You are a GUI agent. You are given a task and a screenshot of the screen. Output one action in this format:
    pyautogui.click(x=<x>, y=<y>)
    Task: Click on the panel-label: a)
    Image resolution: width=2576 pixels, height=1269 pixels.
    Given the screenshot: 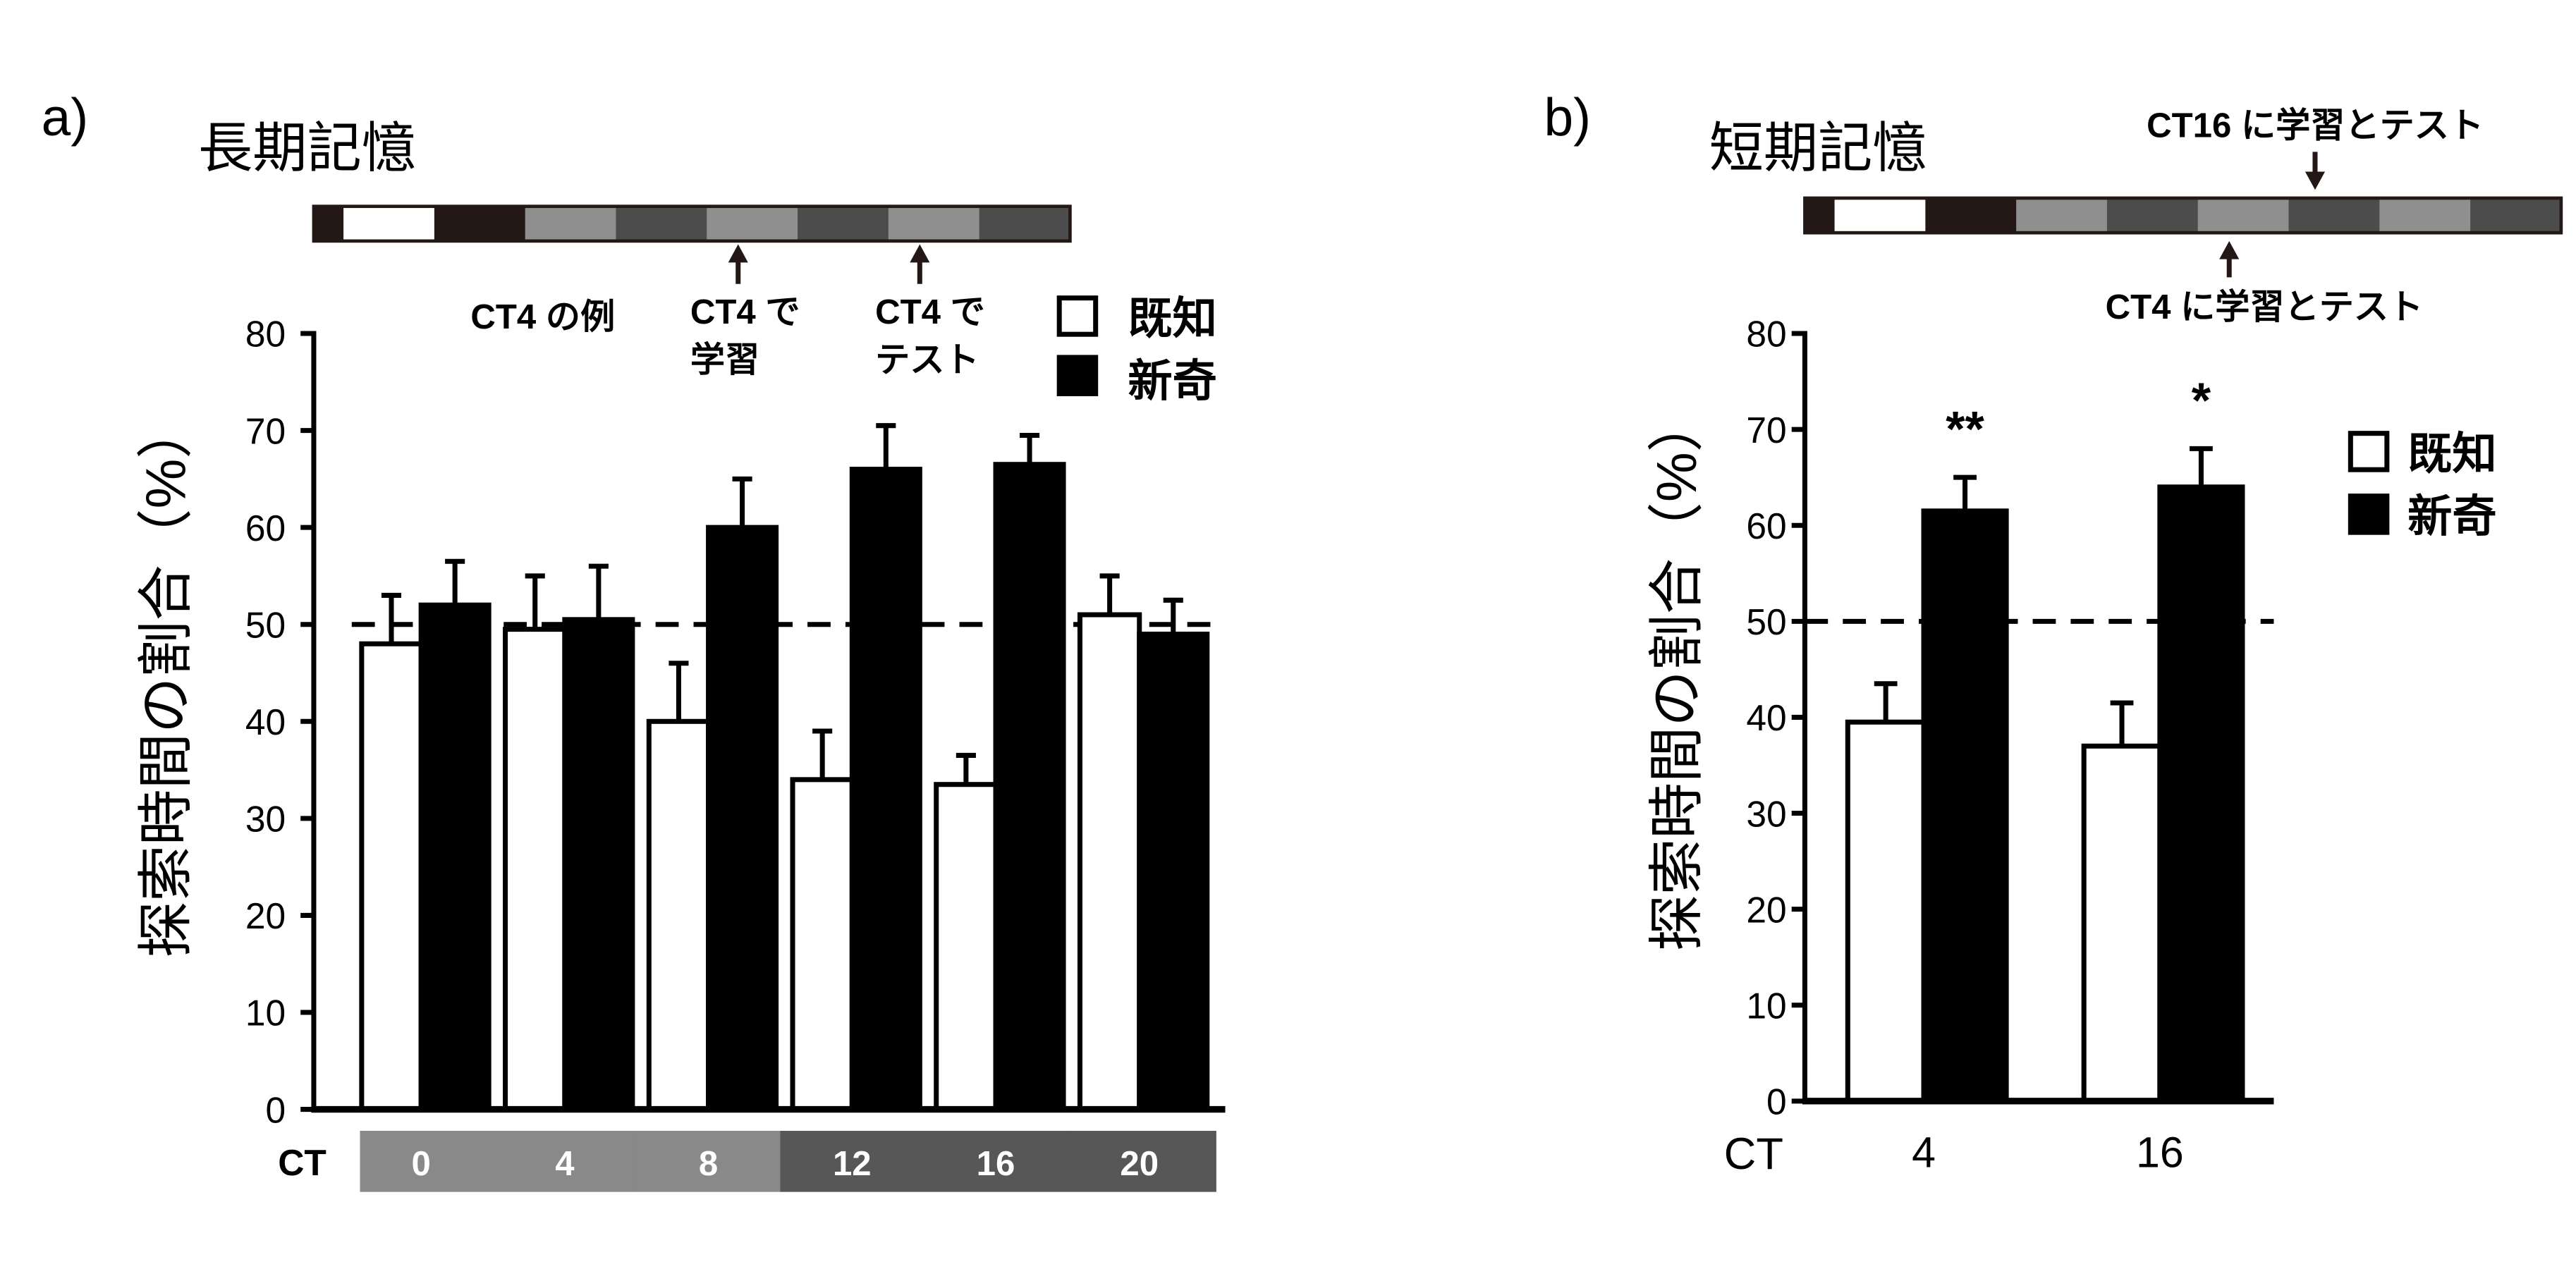 What is the action you would take?
    pyautogui.click(x=66, y=117)
    